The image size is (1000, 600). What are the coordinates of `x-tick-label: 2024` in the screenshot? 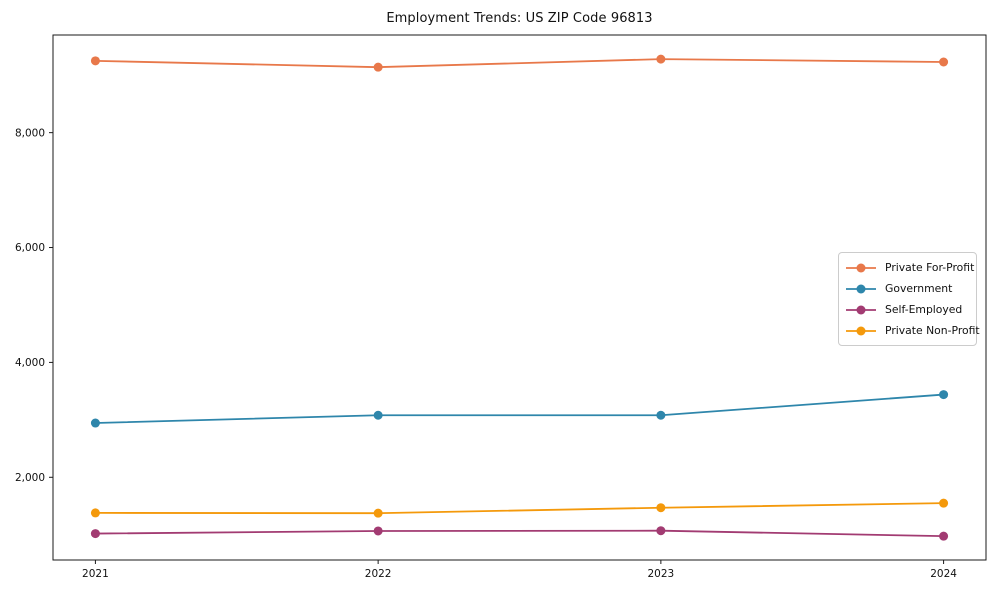 It's located at (943, 574).